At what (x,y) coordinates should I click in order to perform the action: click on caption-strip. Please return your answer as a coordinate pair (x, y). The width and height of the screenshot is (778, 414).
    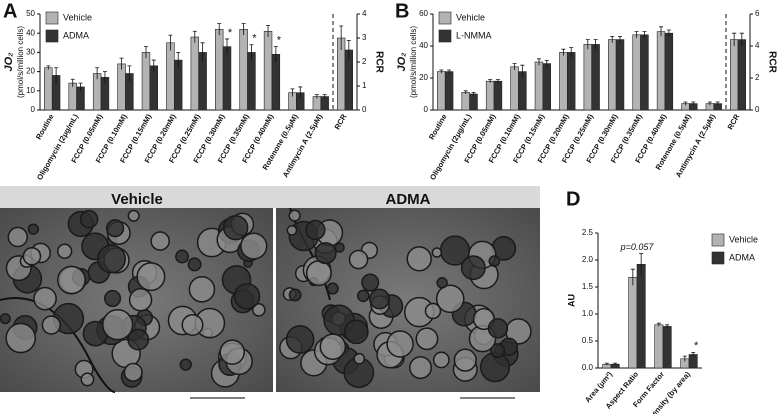
    Looking at the image, I should click on (270, 397).